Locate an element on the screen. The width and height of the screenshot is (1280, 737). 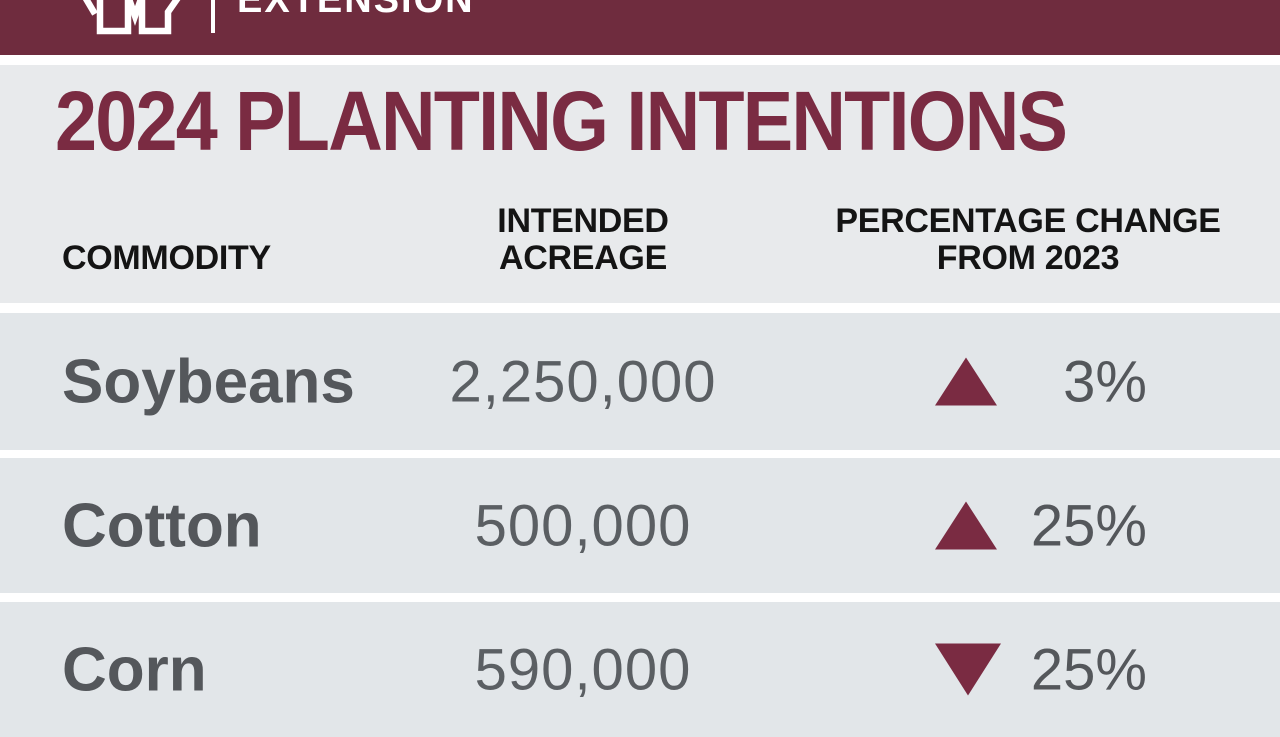
column-header-line: COMMODITY is located at coordinates (166, 258).